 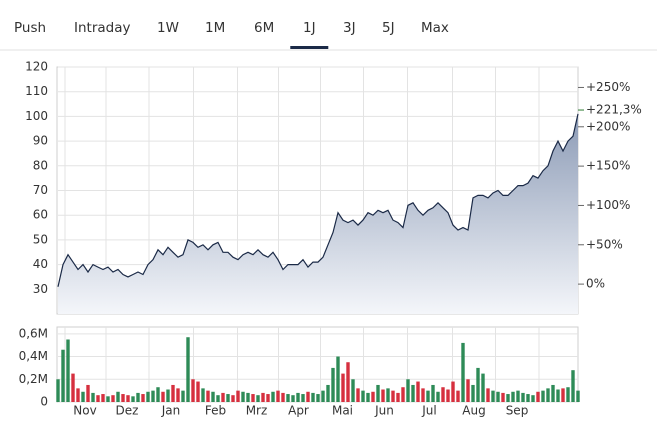 What do you see at coordinates (36, 116) in the screenshot?
I see `y-tick-label: 100` at bounding box center [36, 116].